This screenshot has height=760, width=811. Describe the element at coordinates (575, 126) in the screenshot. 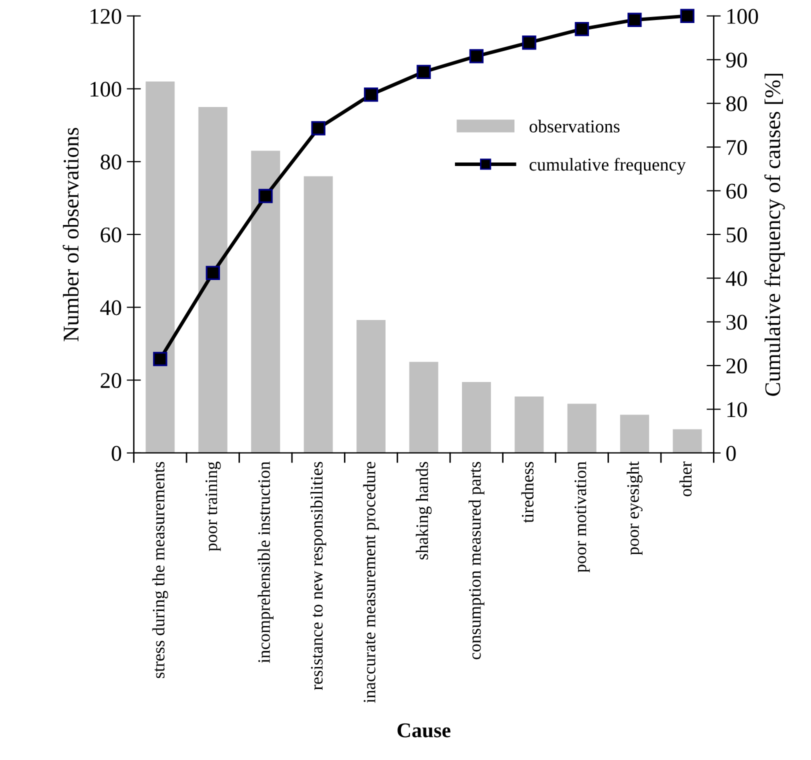

I see `legend-label: observations` at that location.